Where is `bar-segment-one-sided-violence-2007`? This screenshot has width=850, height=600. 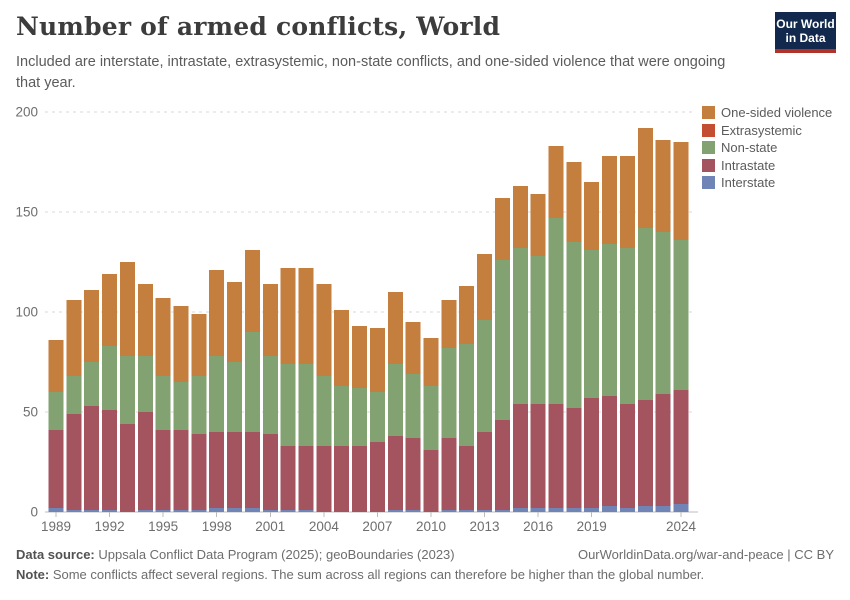
bar-segment-one-sided-violence-2007 is located at coordinates (377, 360).